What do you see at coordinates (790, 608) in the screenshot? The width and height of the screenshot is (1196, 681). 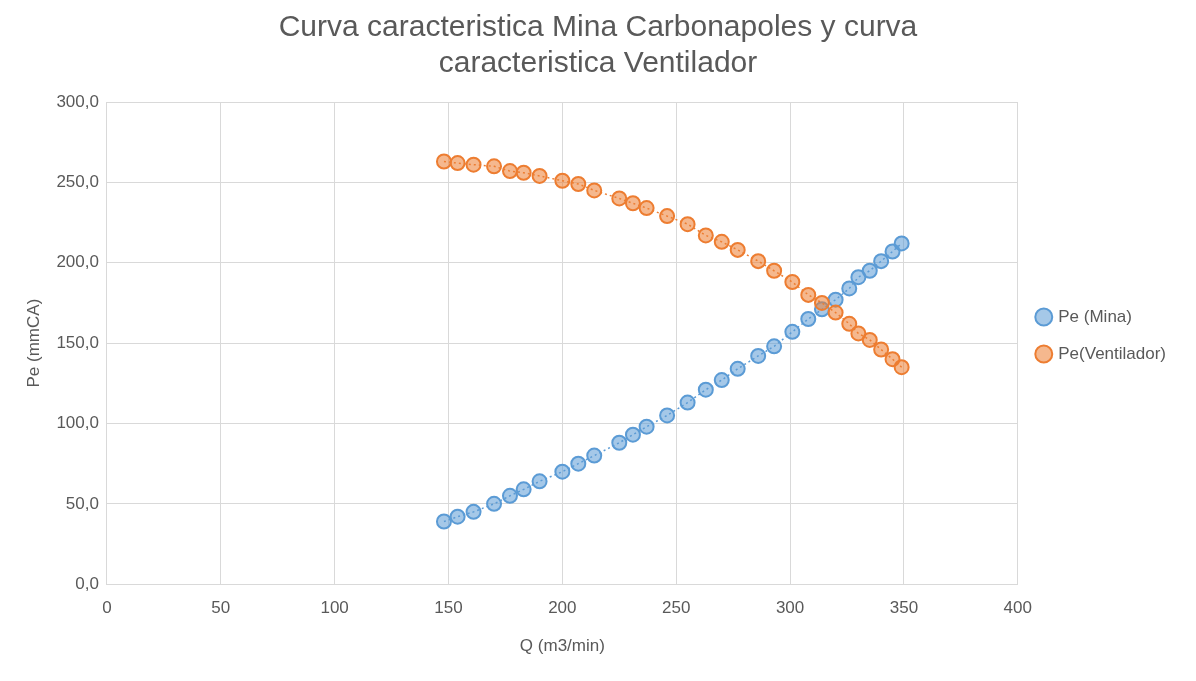 I see `x-tick-label: 300` at bounding box center [790, 608].